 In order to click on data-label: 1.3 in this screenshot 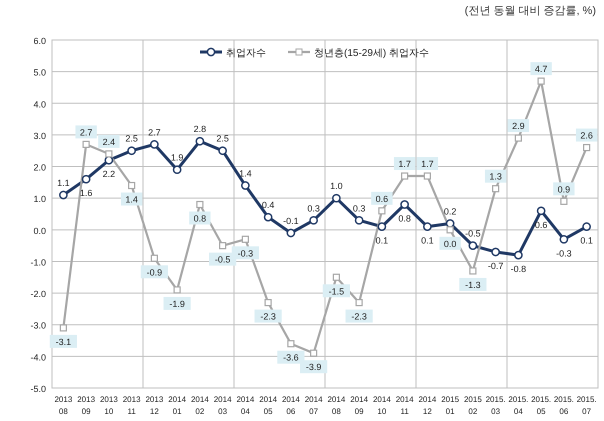, I will do `click(495, 177)`.